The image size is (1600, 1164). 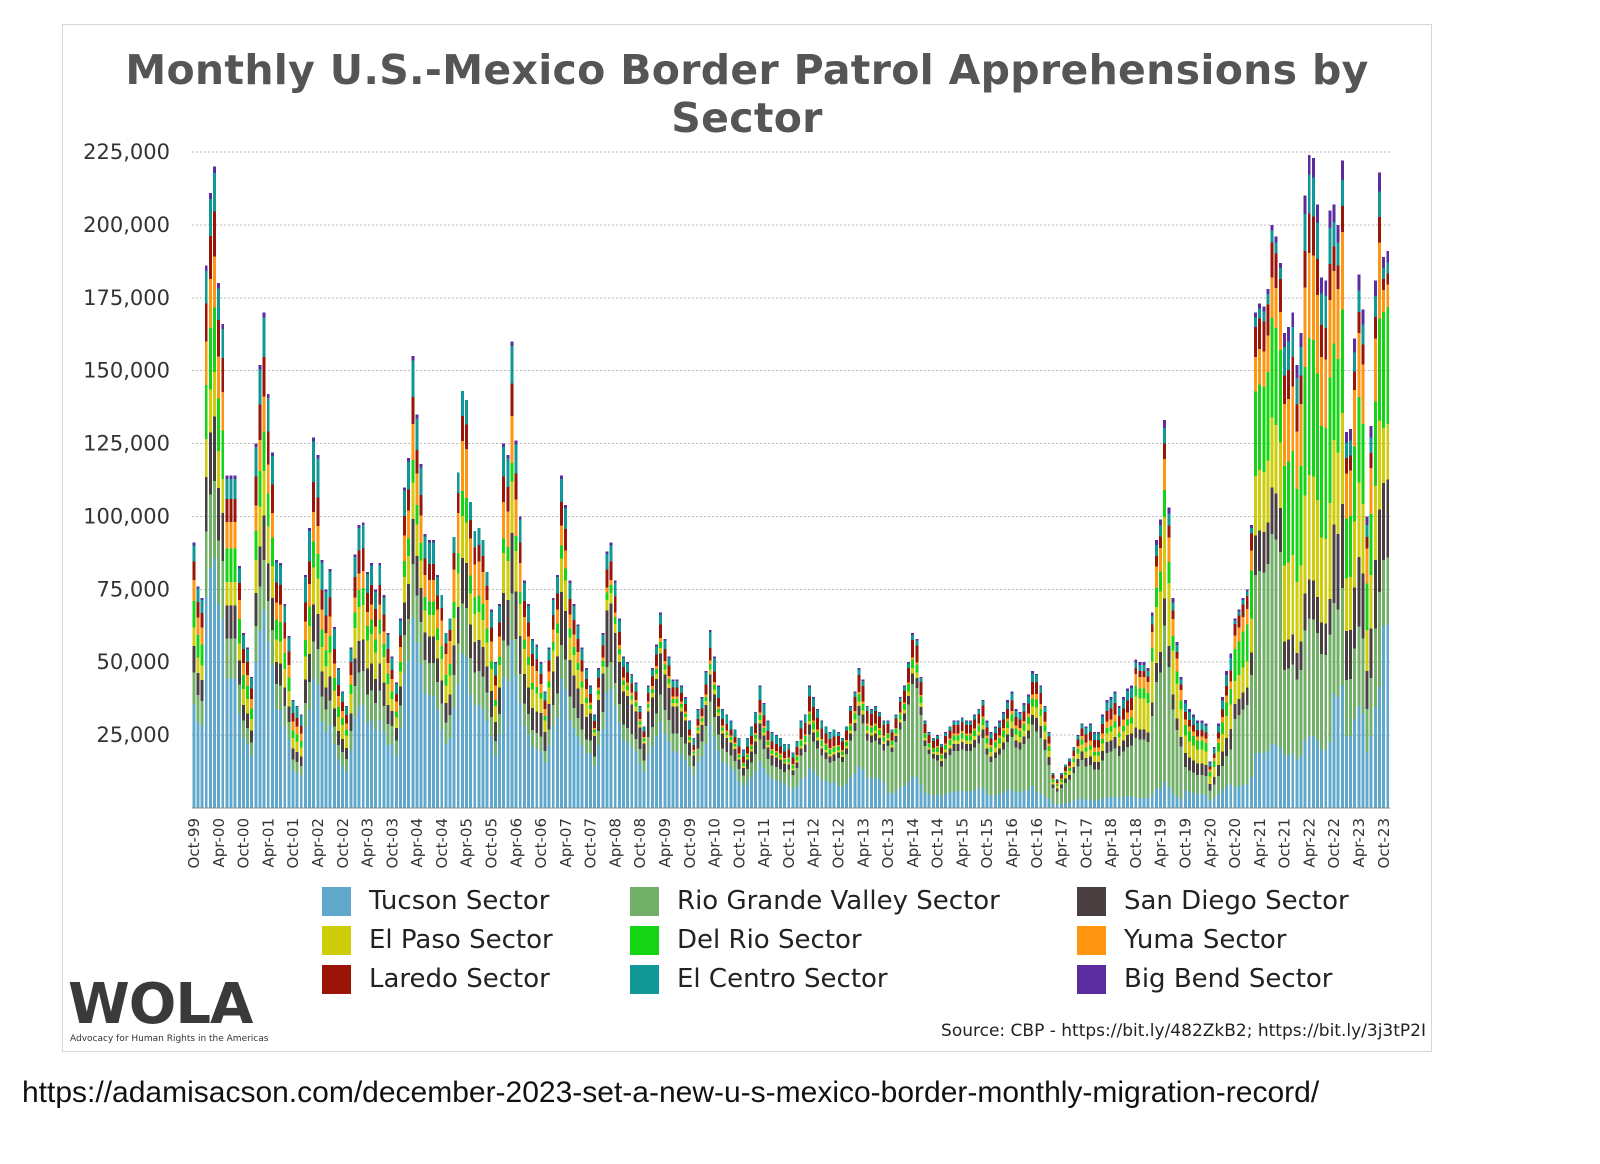 What do you see at coordinates (1309, 843) in the screenshot?
I see `x-tick-label: Apr-22` at bounding box center [1309, 843].